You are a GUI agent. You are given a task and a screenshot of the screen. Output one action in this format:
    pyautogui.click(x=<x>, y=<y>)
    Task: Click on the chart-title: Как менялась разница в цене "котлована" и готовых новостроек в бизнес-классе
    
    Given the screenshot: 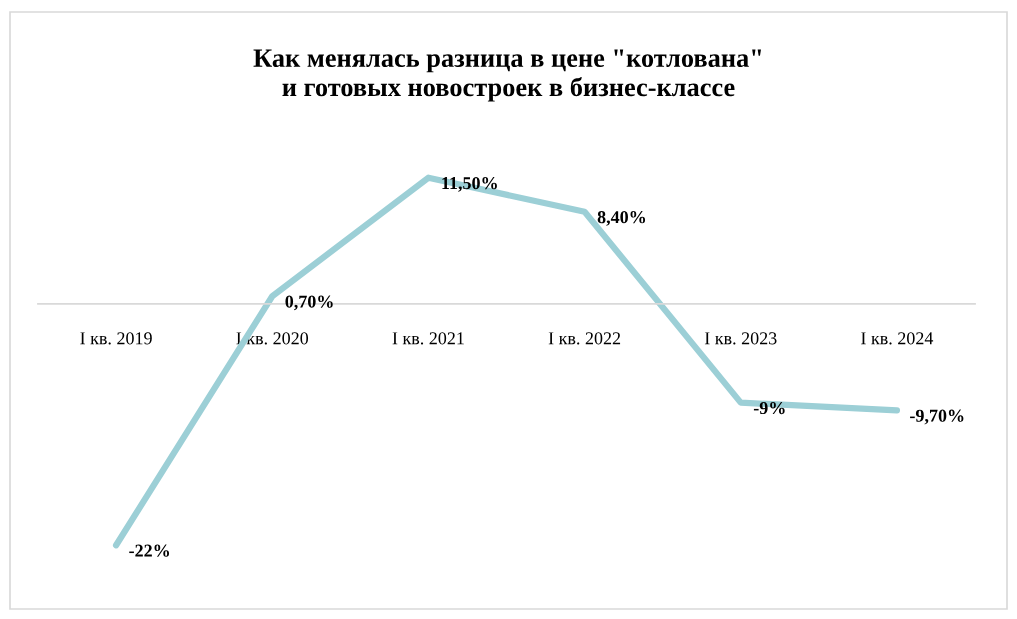 What is the action you would take?
    pyautogui.click(x=507, y=75)
    